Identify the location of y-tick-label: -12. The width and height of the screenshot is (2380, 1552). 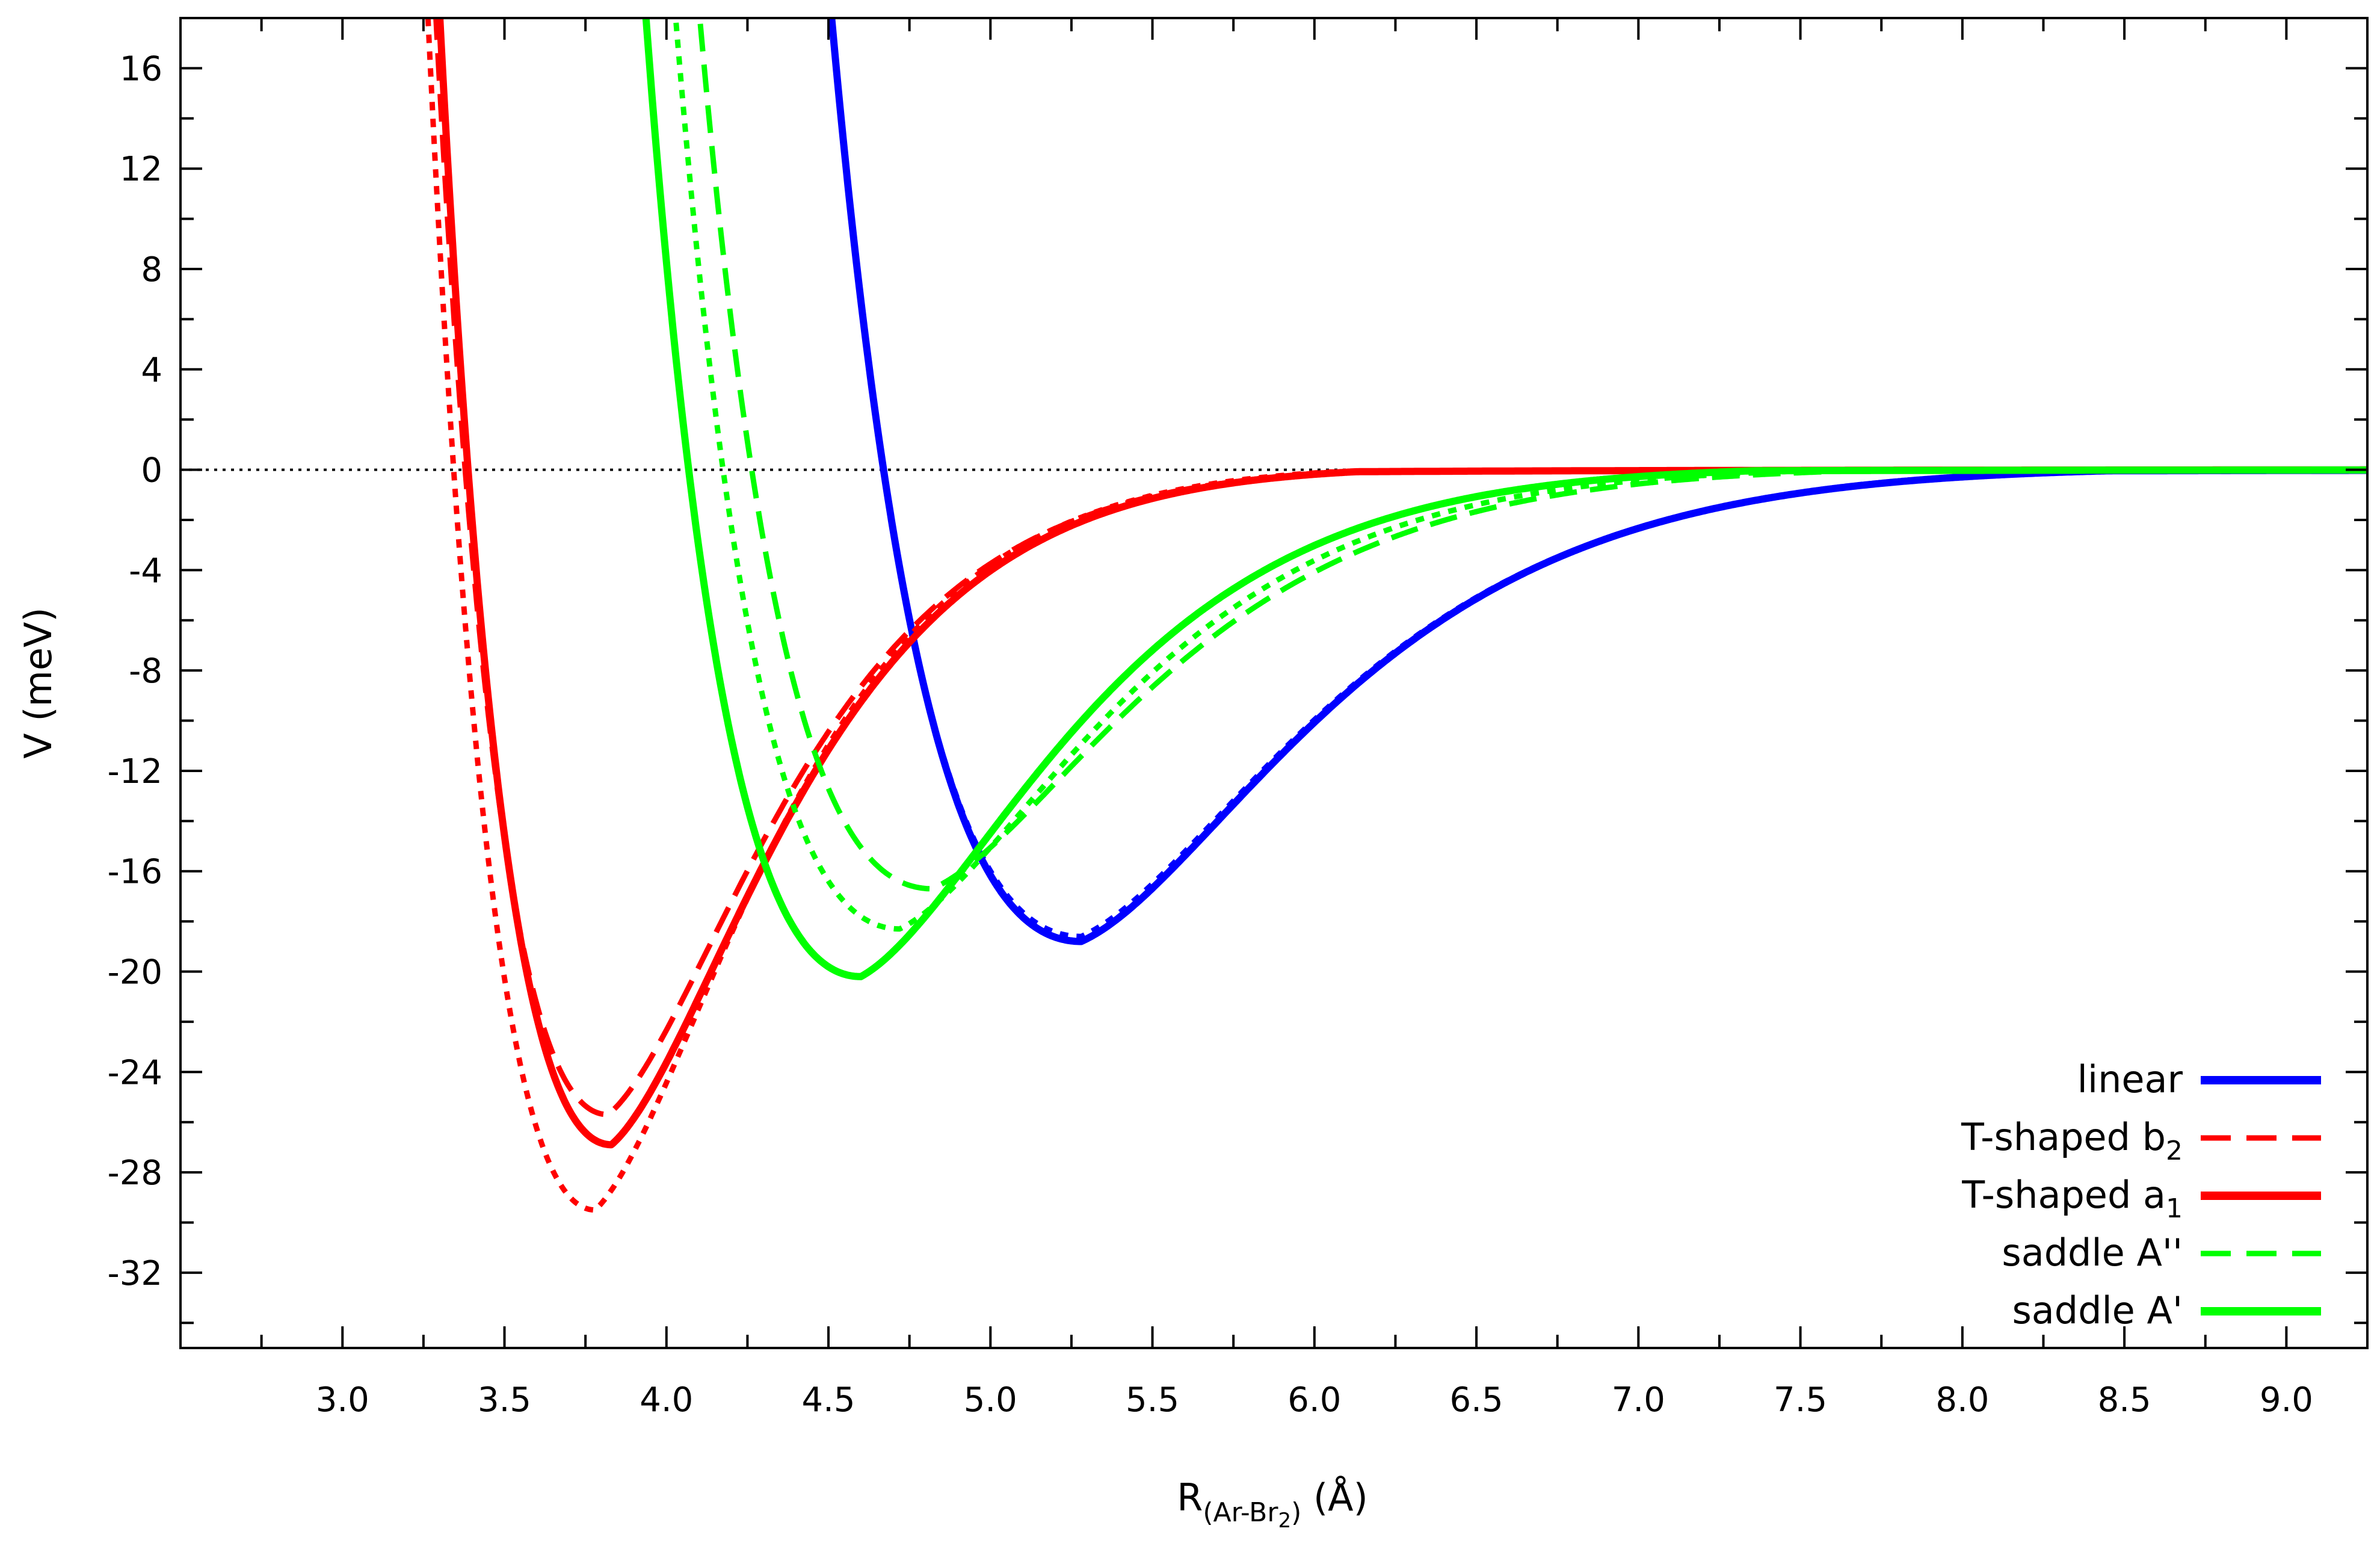
(135, 771).